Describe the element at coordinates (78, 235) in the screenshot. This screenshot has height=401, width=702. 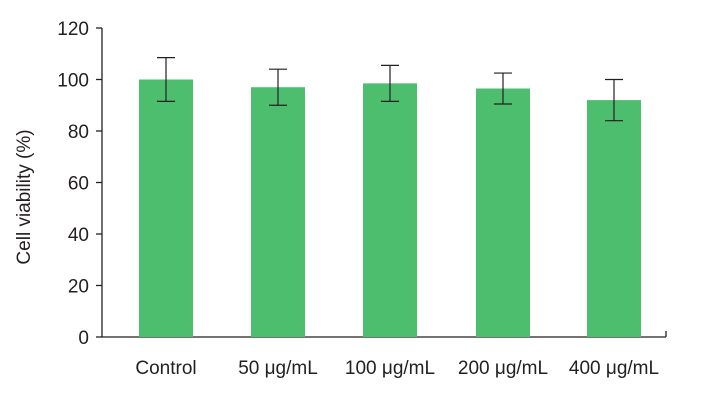
I see `y-tick-label: 40` at that location.